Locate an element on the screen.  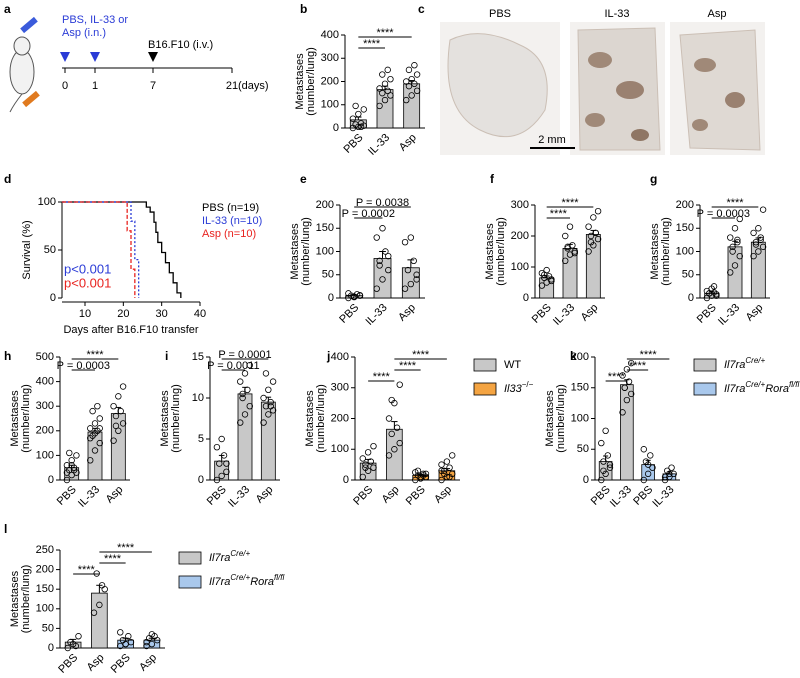
legend-label-part: fl/fl is located at coordinates (279, 577).